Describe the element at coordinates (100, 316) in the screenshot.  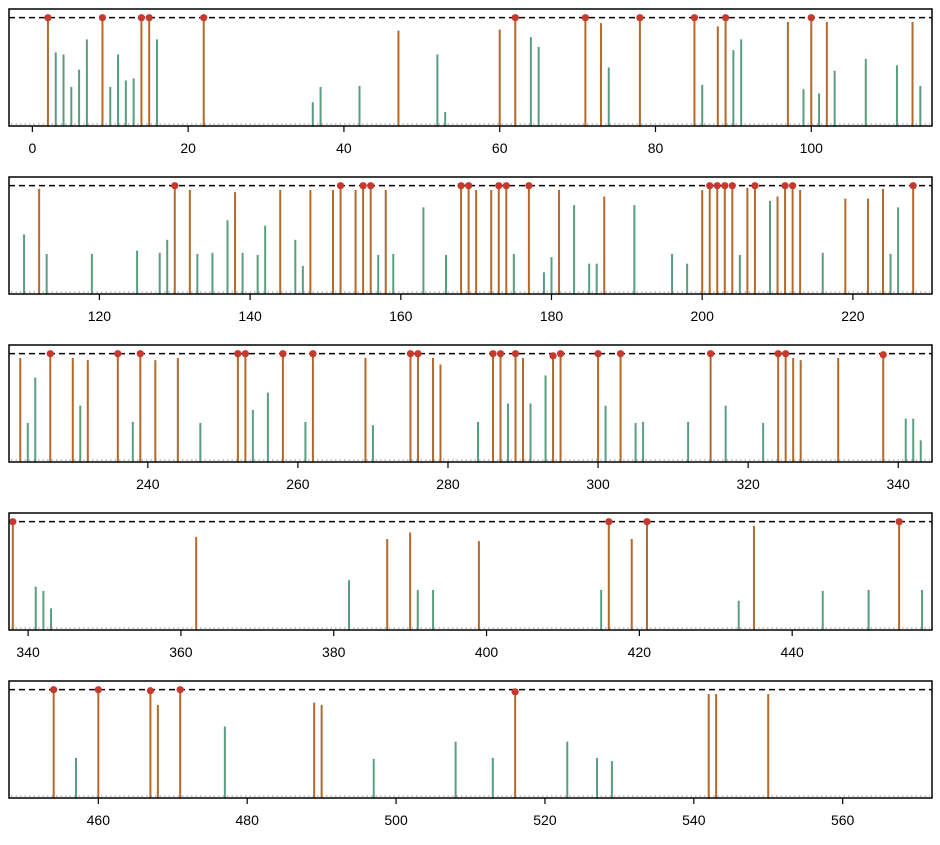
I see `x-tick-label: 120` at that location.